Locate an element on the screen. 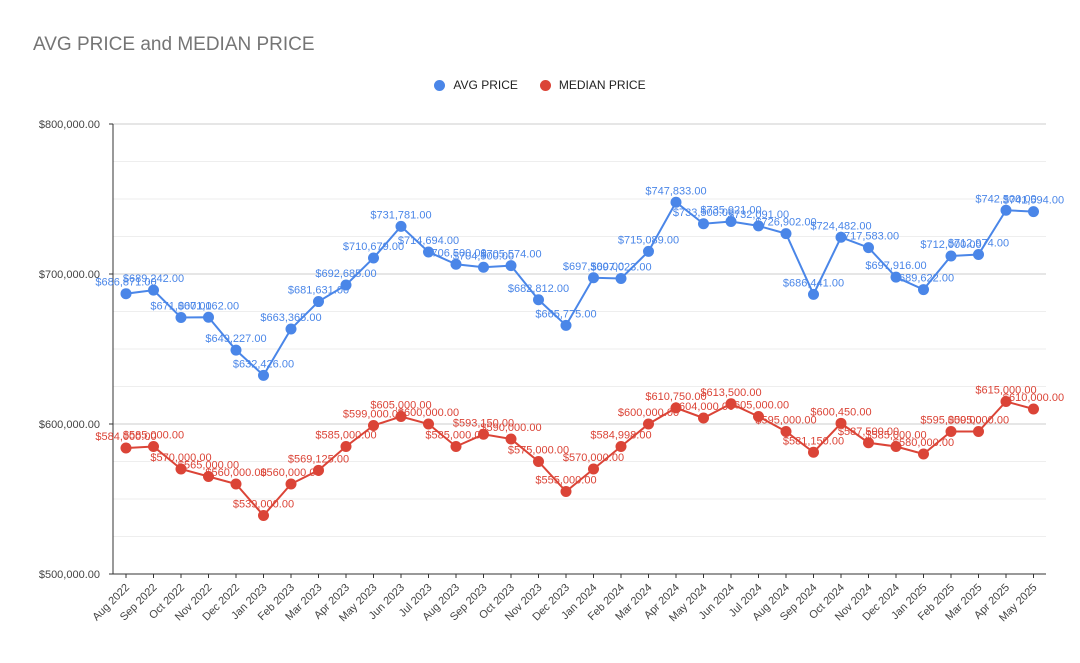 The image size is (1080, 663). y-tick-label: $600,000.00 is located at coordinates (69, 425).